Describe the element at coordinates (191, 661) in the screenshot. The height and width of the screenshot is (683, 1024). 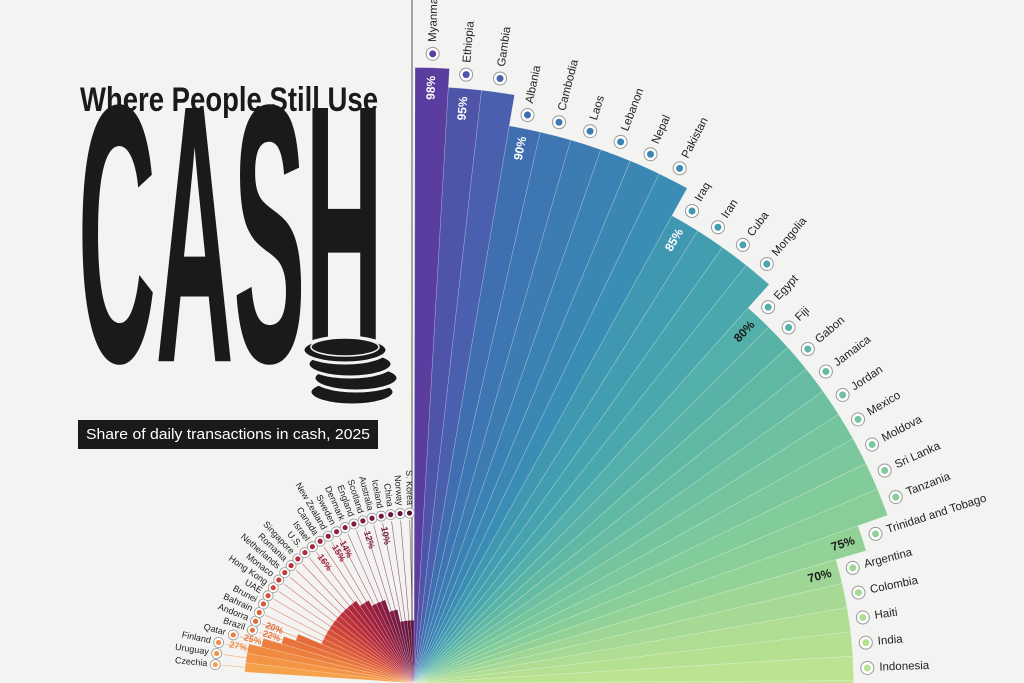
I see `category-label: Czechia` at that location.